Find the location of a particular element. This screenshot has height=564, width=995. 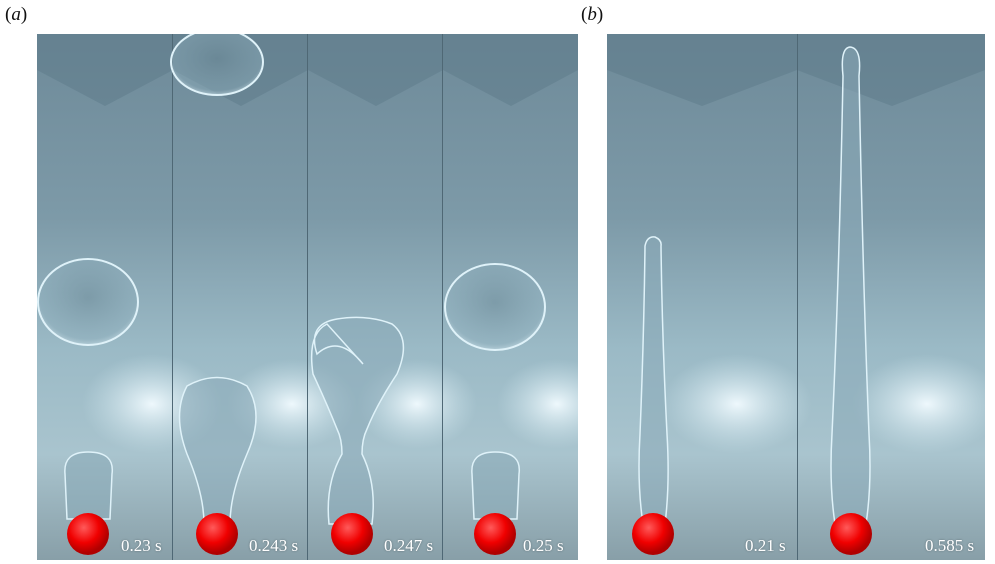

panel-b-label: (b) is located at coordinates (592, 14).